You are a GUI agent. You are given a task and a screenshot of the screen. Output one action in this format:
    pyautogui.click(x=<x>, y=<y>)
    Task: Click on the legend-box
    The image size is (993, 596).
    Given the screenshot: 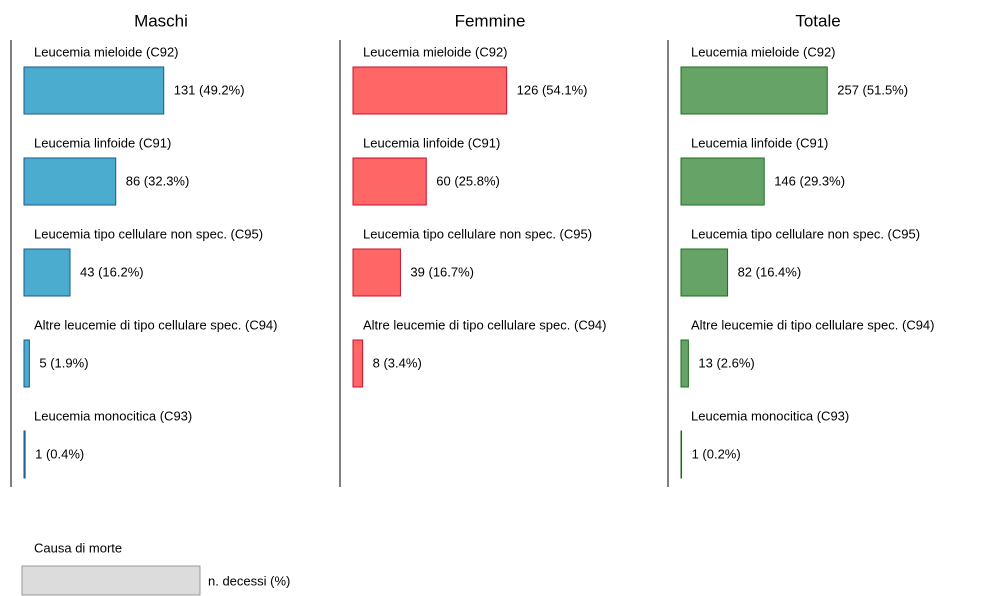 What is the action you would take?
    pyautogui.click(x=111, y=580)
    